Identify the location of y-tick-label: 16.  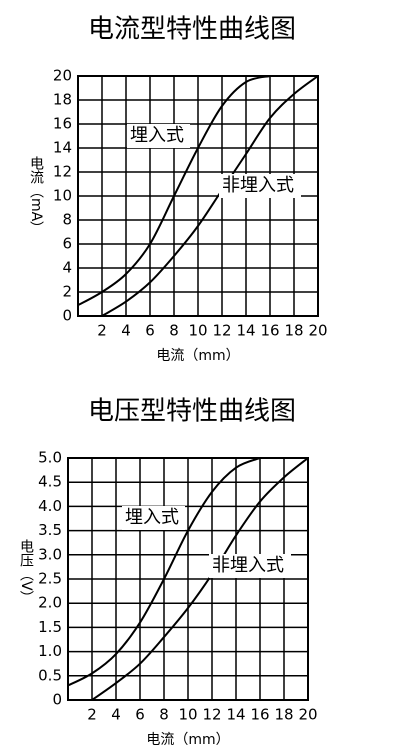
(62, 124).